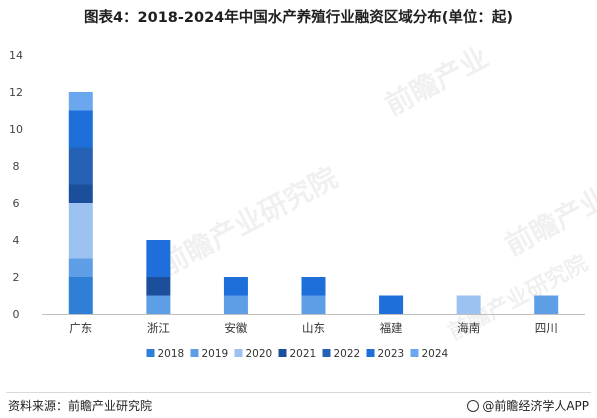 This screenshot has width=597, height=418. Describe the element at coordinates (535, 406) in the screenshot. I see `brand-text: @前瞻经济学人APP` at that location.